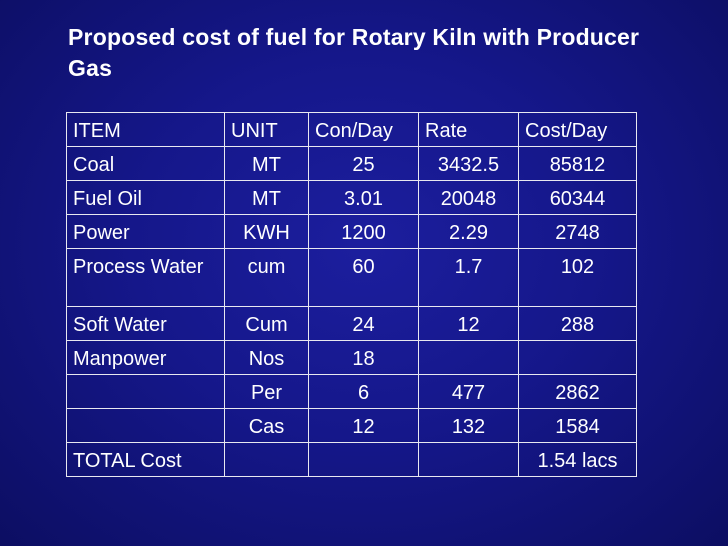 This screenshot has height=546, width=728. I want to click on total-cost-cell: 1.54 lacs, so click(577, 459).